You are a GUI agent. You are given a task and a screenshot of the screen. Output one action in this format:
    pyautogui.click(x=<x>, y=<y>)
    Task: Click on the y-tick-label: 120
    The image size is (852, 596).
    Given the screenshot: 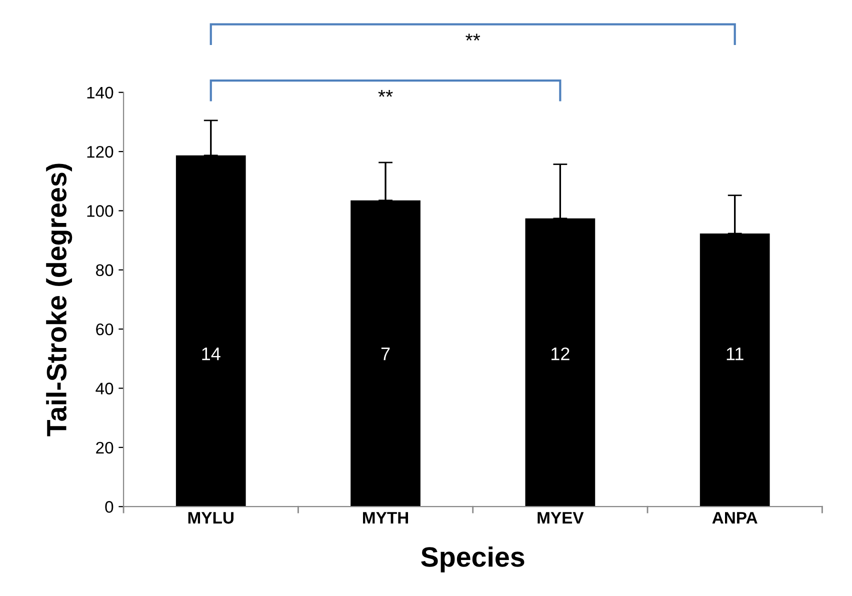 What is the action you would take?
    pyautogui.click(x=100, y=152)
    